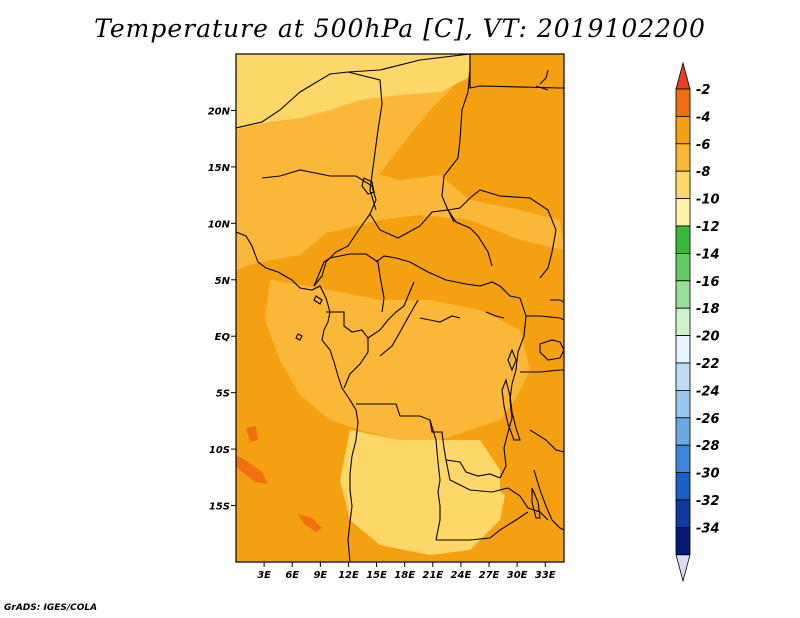 The height and width of the screenshot is (618, 800). I want to click on x-tick-label: 15E, so click(376, 575).